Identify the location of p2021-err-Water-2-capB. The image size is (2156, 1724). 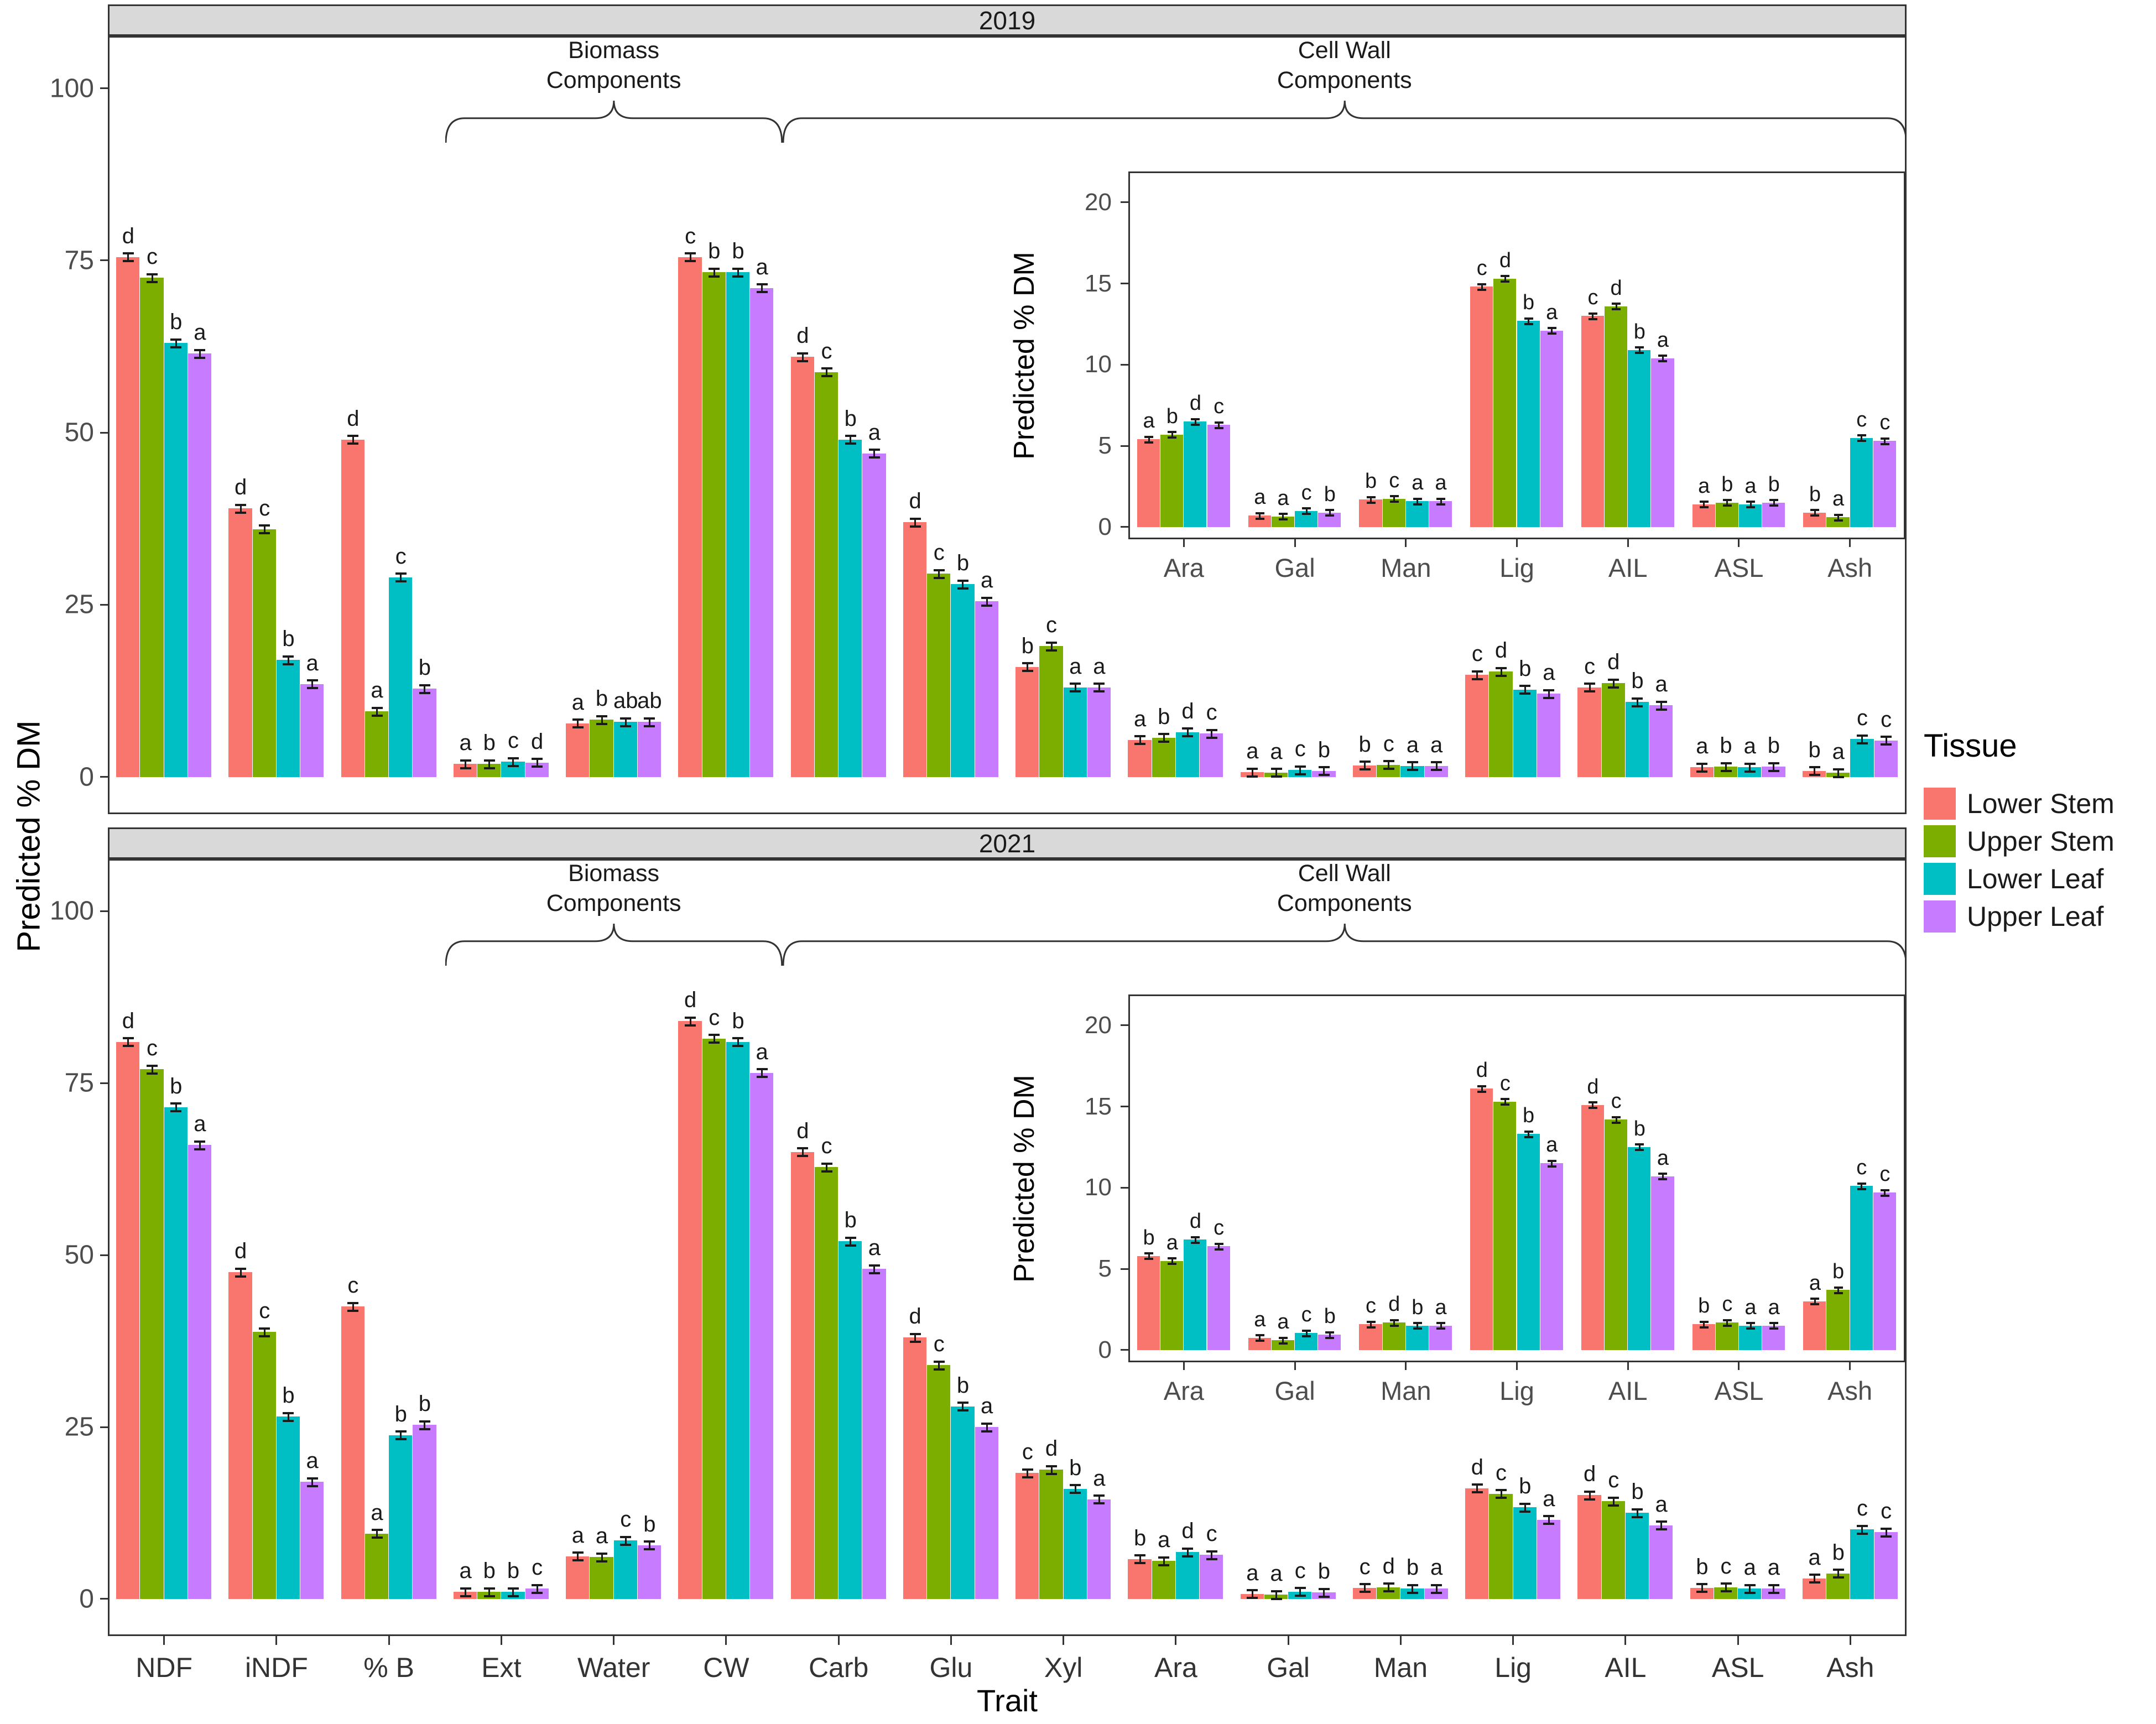
(626, 1545).